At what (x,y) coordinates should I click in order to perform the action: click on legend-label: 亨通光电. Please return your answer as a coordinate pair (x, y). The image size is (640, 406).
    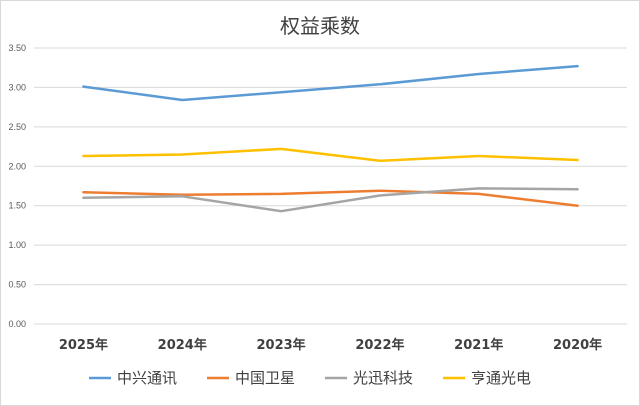
    Looking at the image, I should click on (501, 378).